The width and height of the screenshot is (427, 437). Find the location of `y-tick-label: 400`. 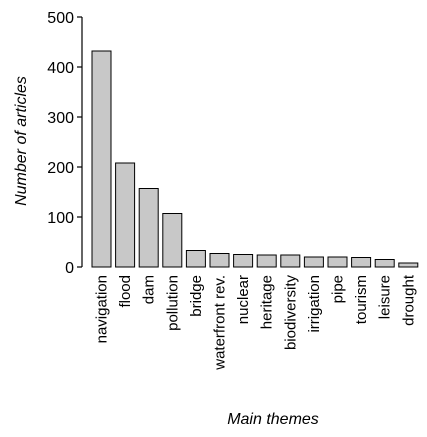

y-tick-label: 400 is located at coordinates (60, 68).